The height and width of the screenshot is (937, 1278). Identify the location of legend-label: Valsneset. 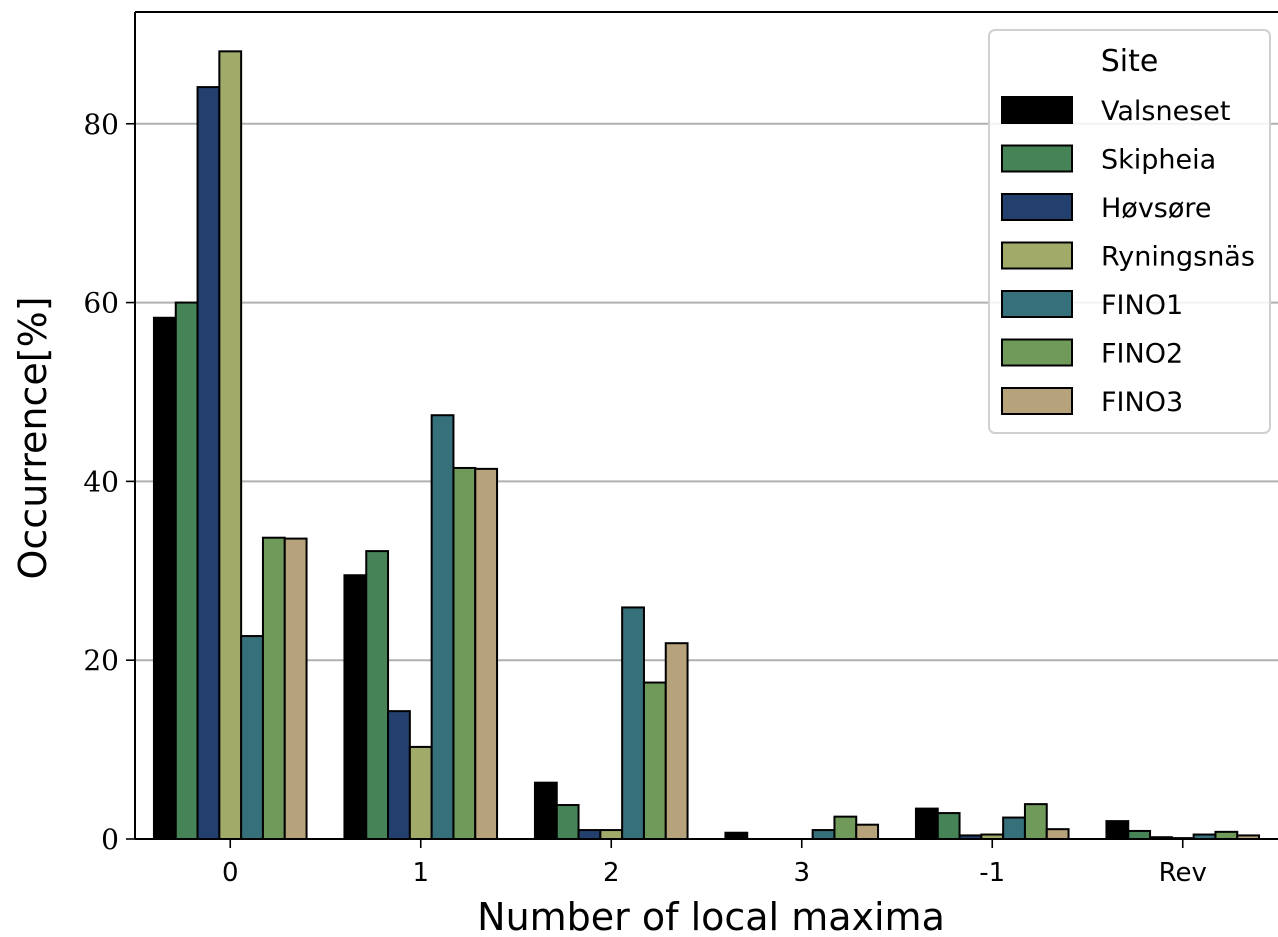
(1165, 111).